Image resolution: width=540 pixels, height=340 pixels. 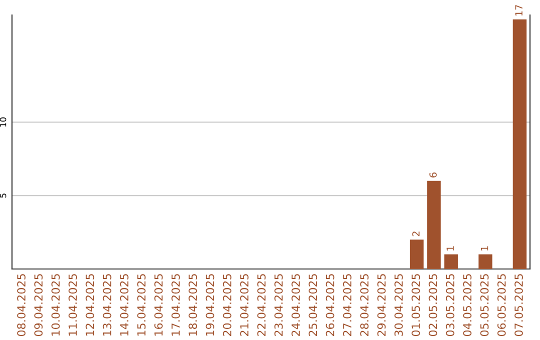 What do you see at coordinates (364, 305) in the screenshot?
I see `x-tick-label: 28.04.2025` at bounding box center [364, 305].